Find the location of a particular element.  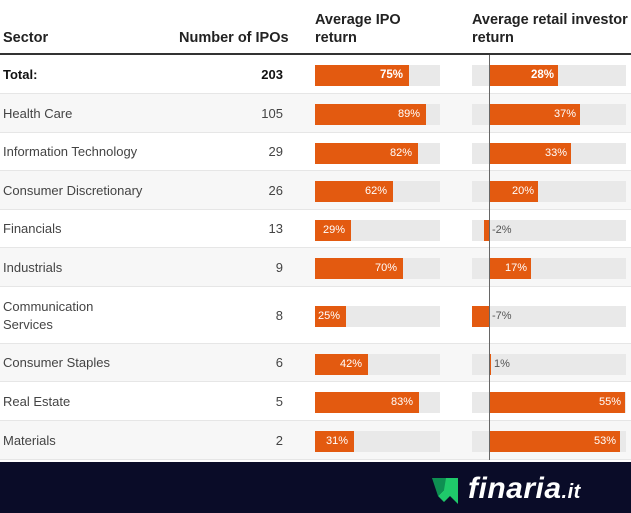

sector-name: Industrials is located at coordinates (33, 267).